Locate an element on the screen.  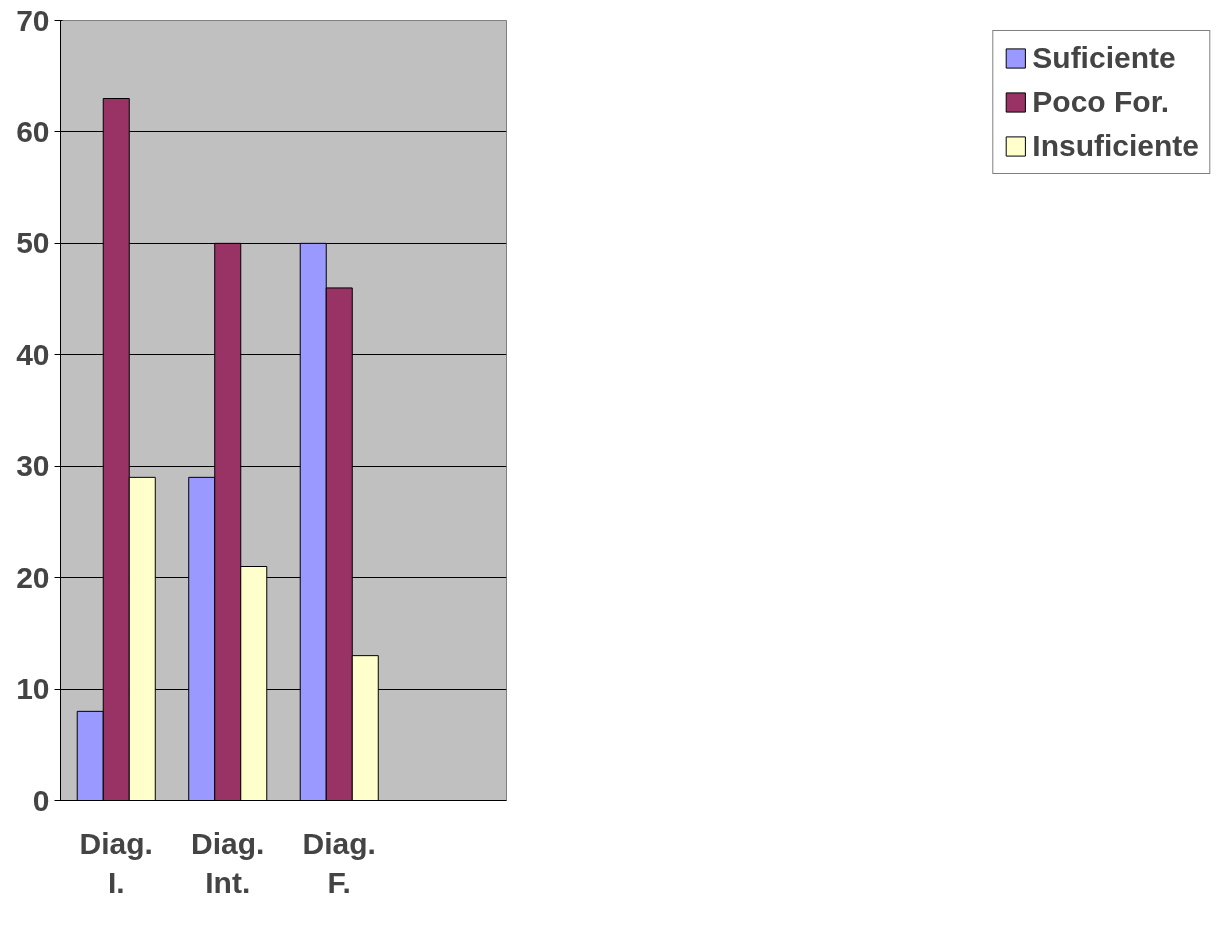
y-tick-label: 40 is located at coordinates (33, 354).